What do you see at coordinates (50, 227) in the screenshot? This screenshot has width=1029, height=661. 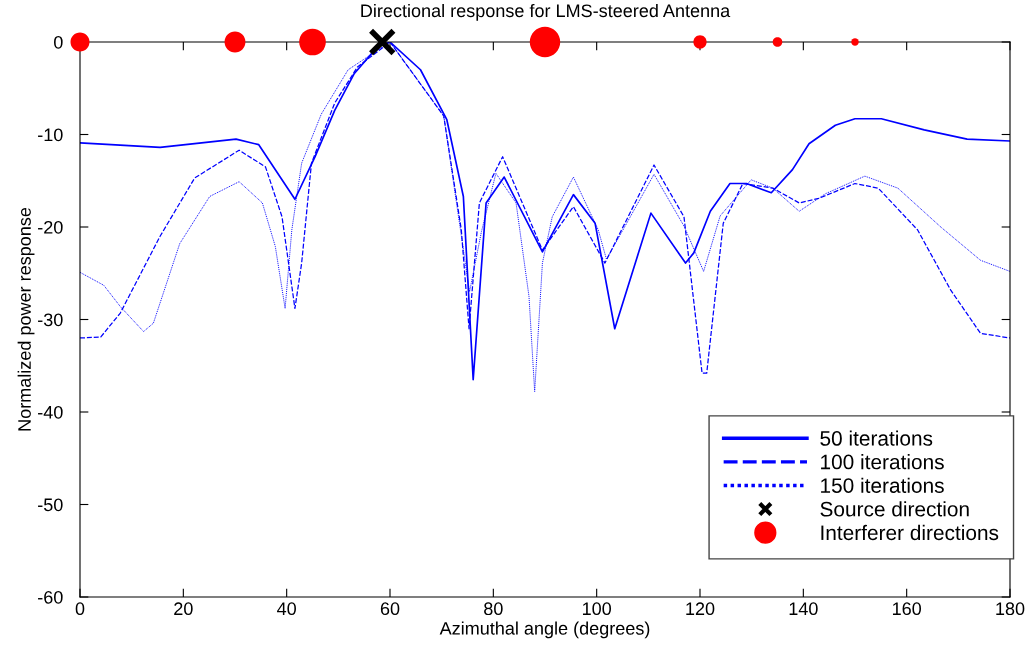 I see `y-tick-label: -20` at bounding box center [50, 227].